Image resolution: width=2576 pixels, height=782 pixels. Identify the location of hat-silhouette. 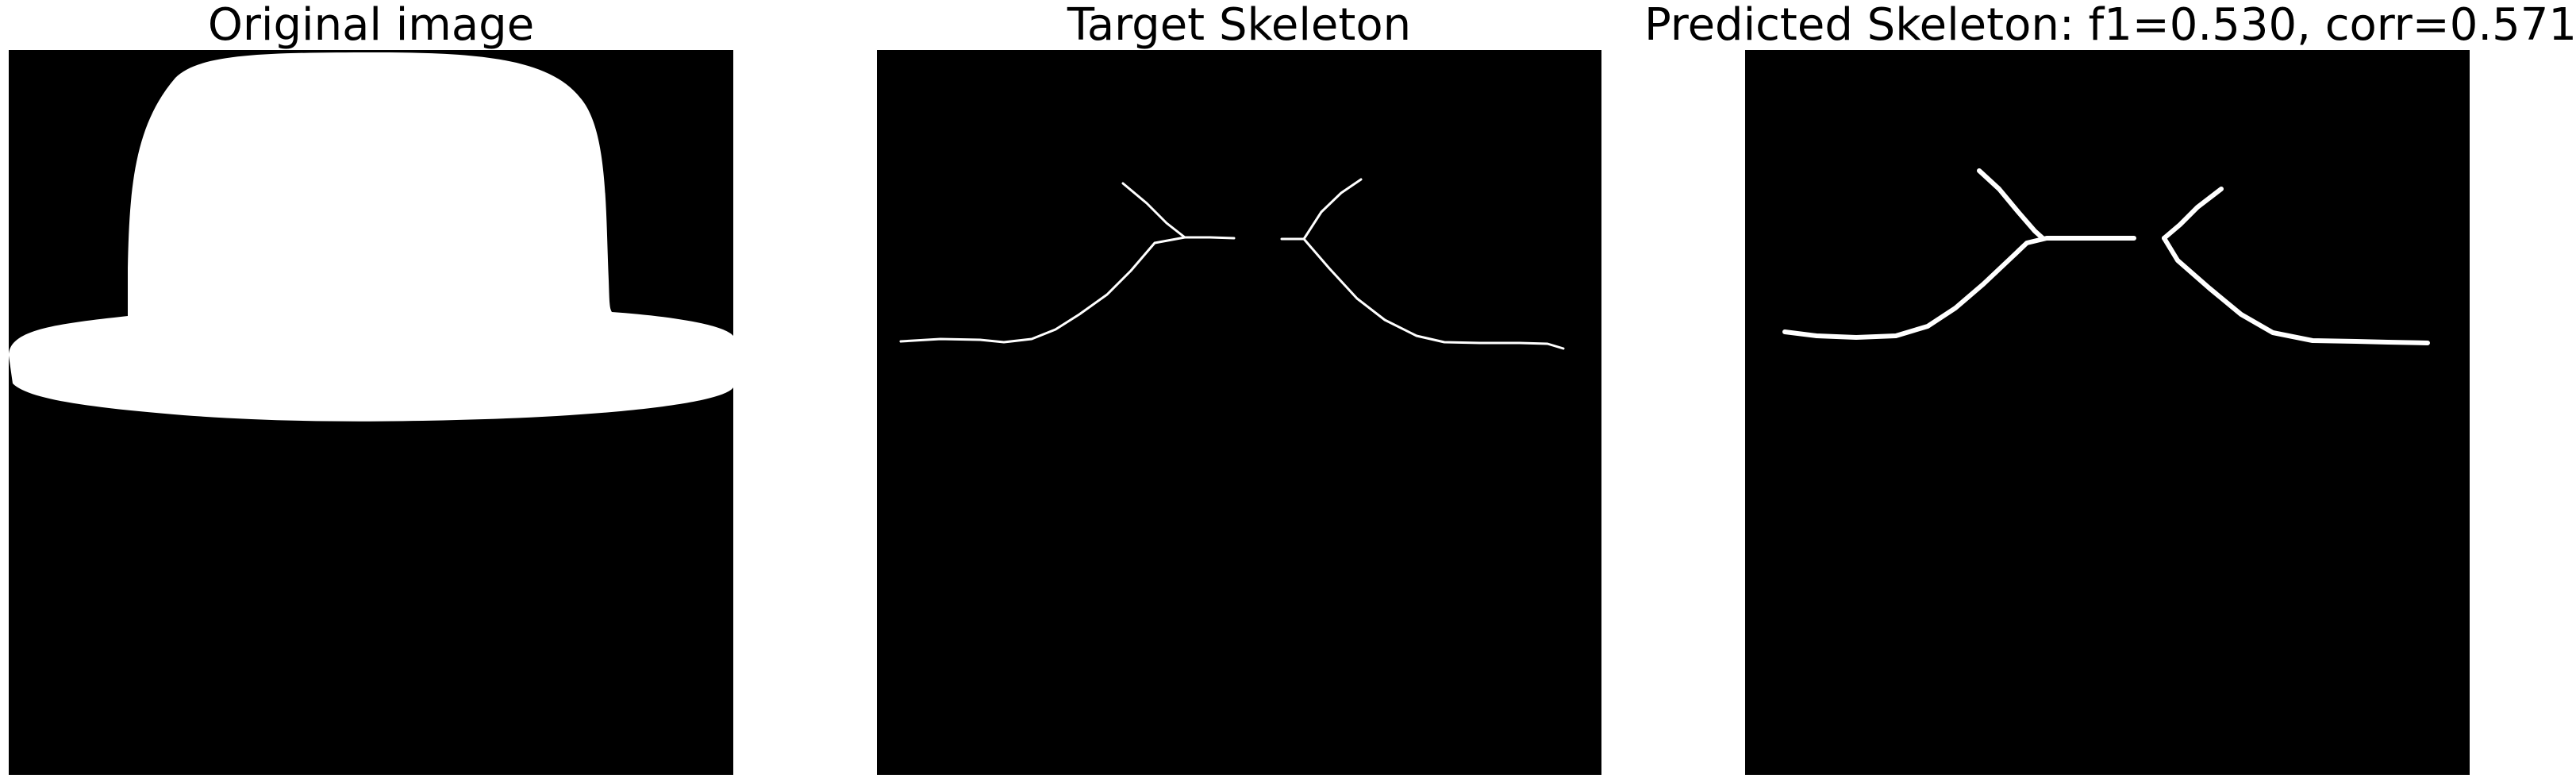
(371, 237).